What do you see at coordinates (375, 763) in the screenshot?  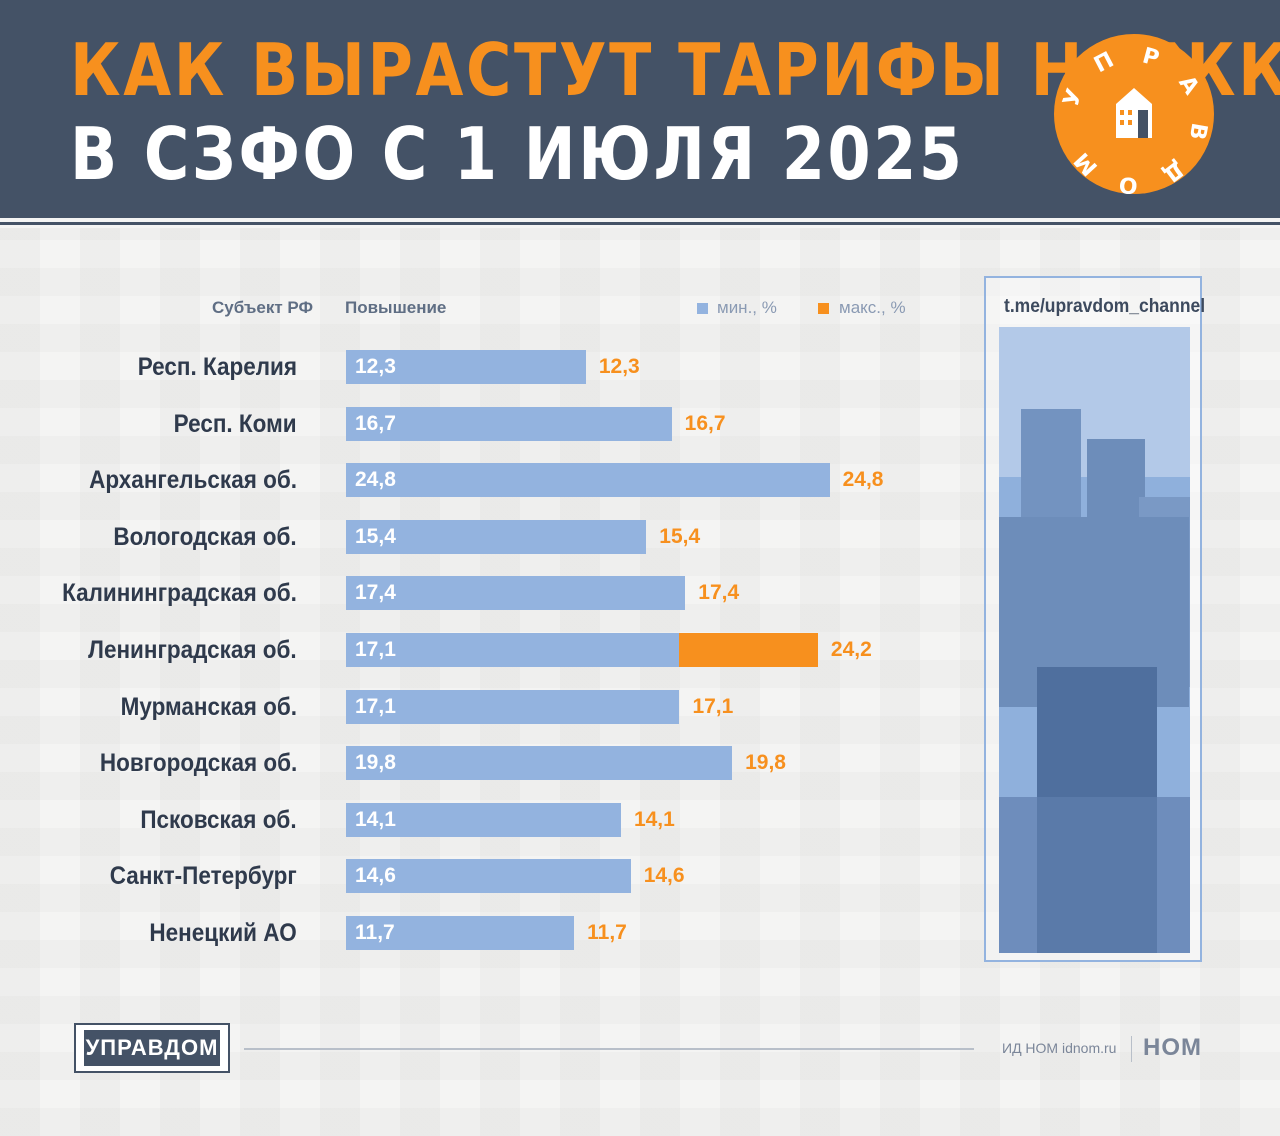 I see `bar-min-value-label: 19,8` at bounding box center [375, 763].